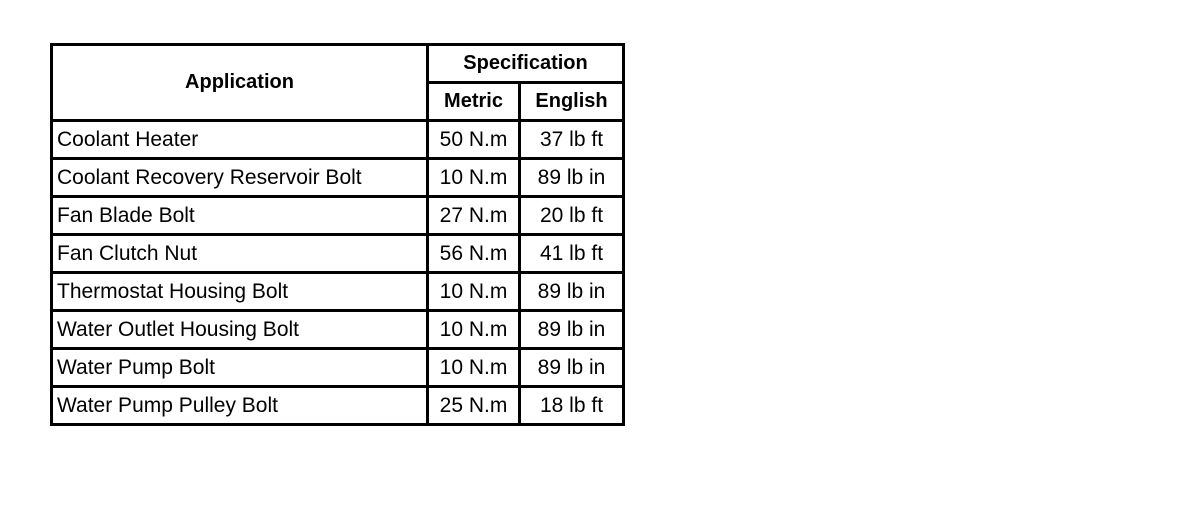 Image resolution: width=1200 pixels, height=508 pixels. Describe the element at coordinates (239, 215) in the screenshot. I see `application-cell: Fan Blade Bolt` at that location.